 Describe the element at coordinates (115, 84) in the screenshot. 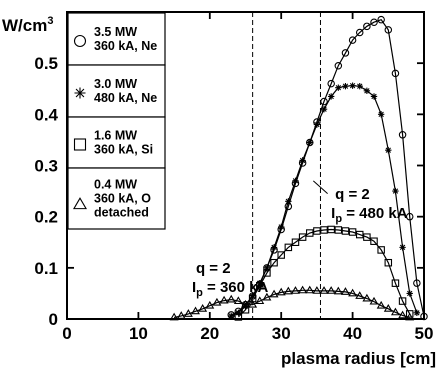

I see `legend-label: 3.0 MW` at that location.